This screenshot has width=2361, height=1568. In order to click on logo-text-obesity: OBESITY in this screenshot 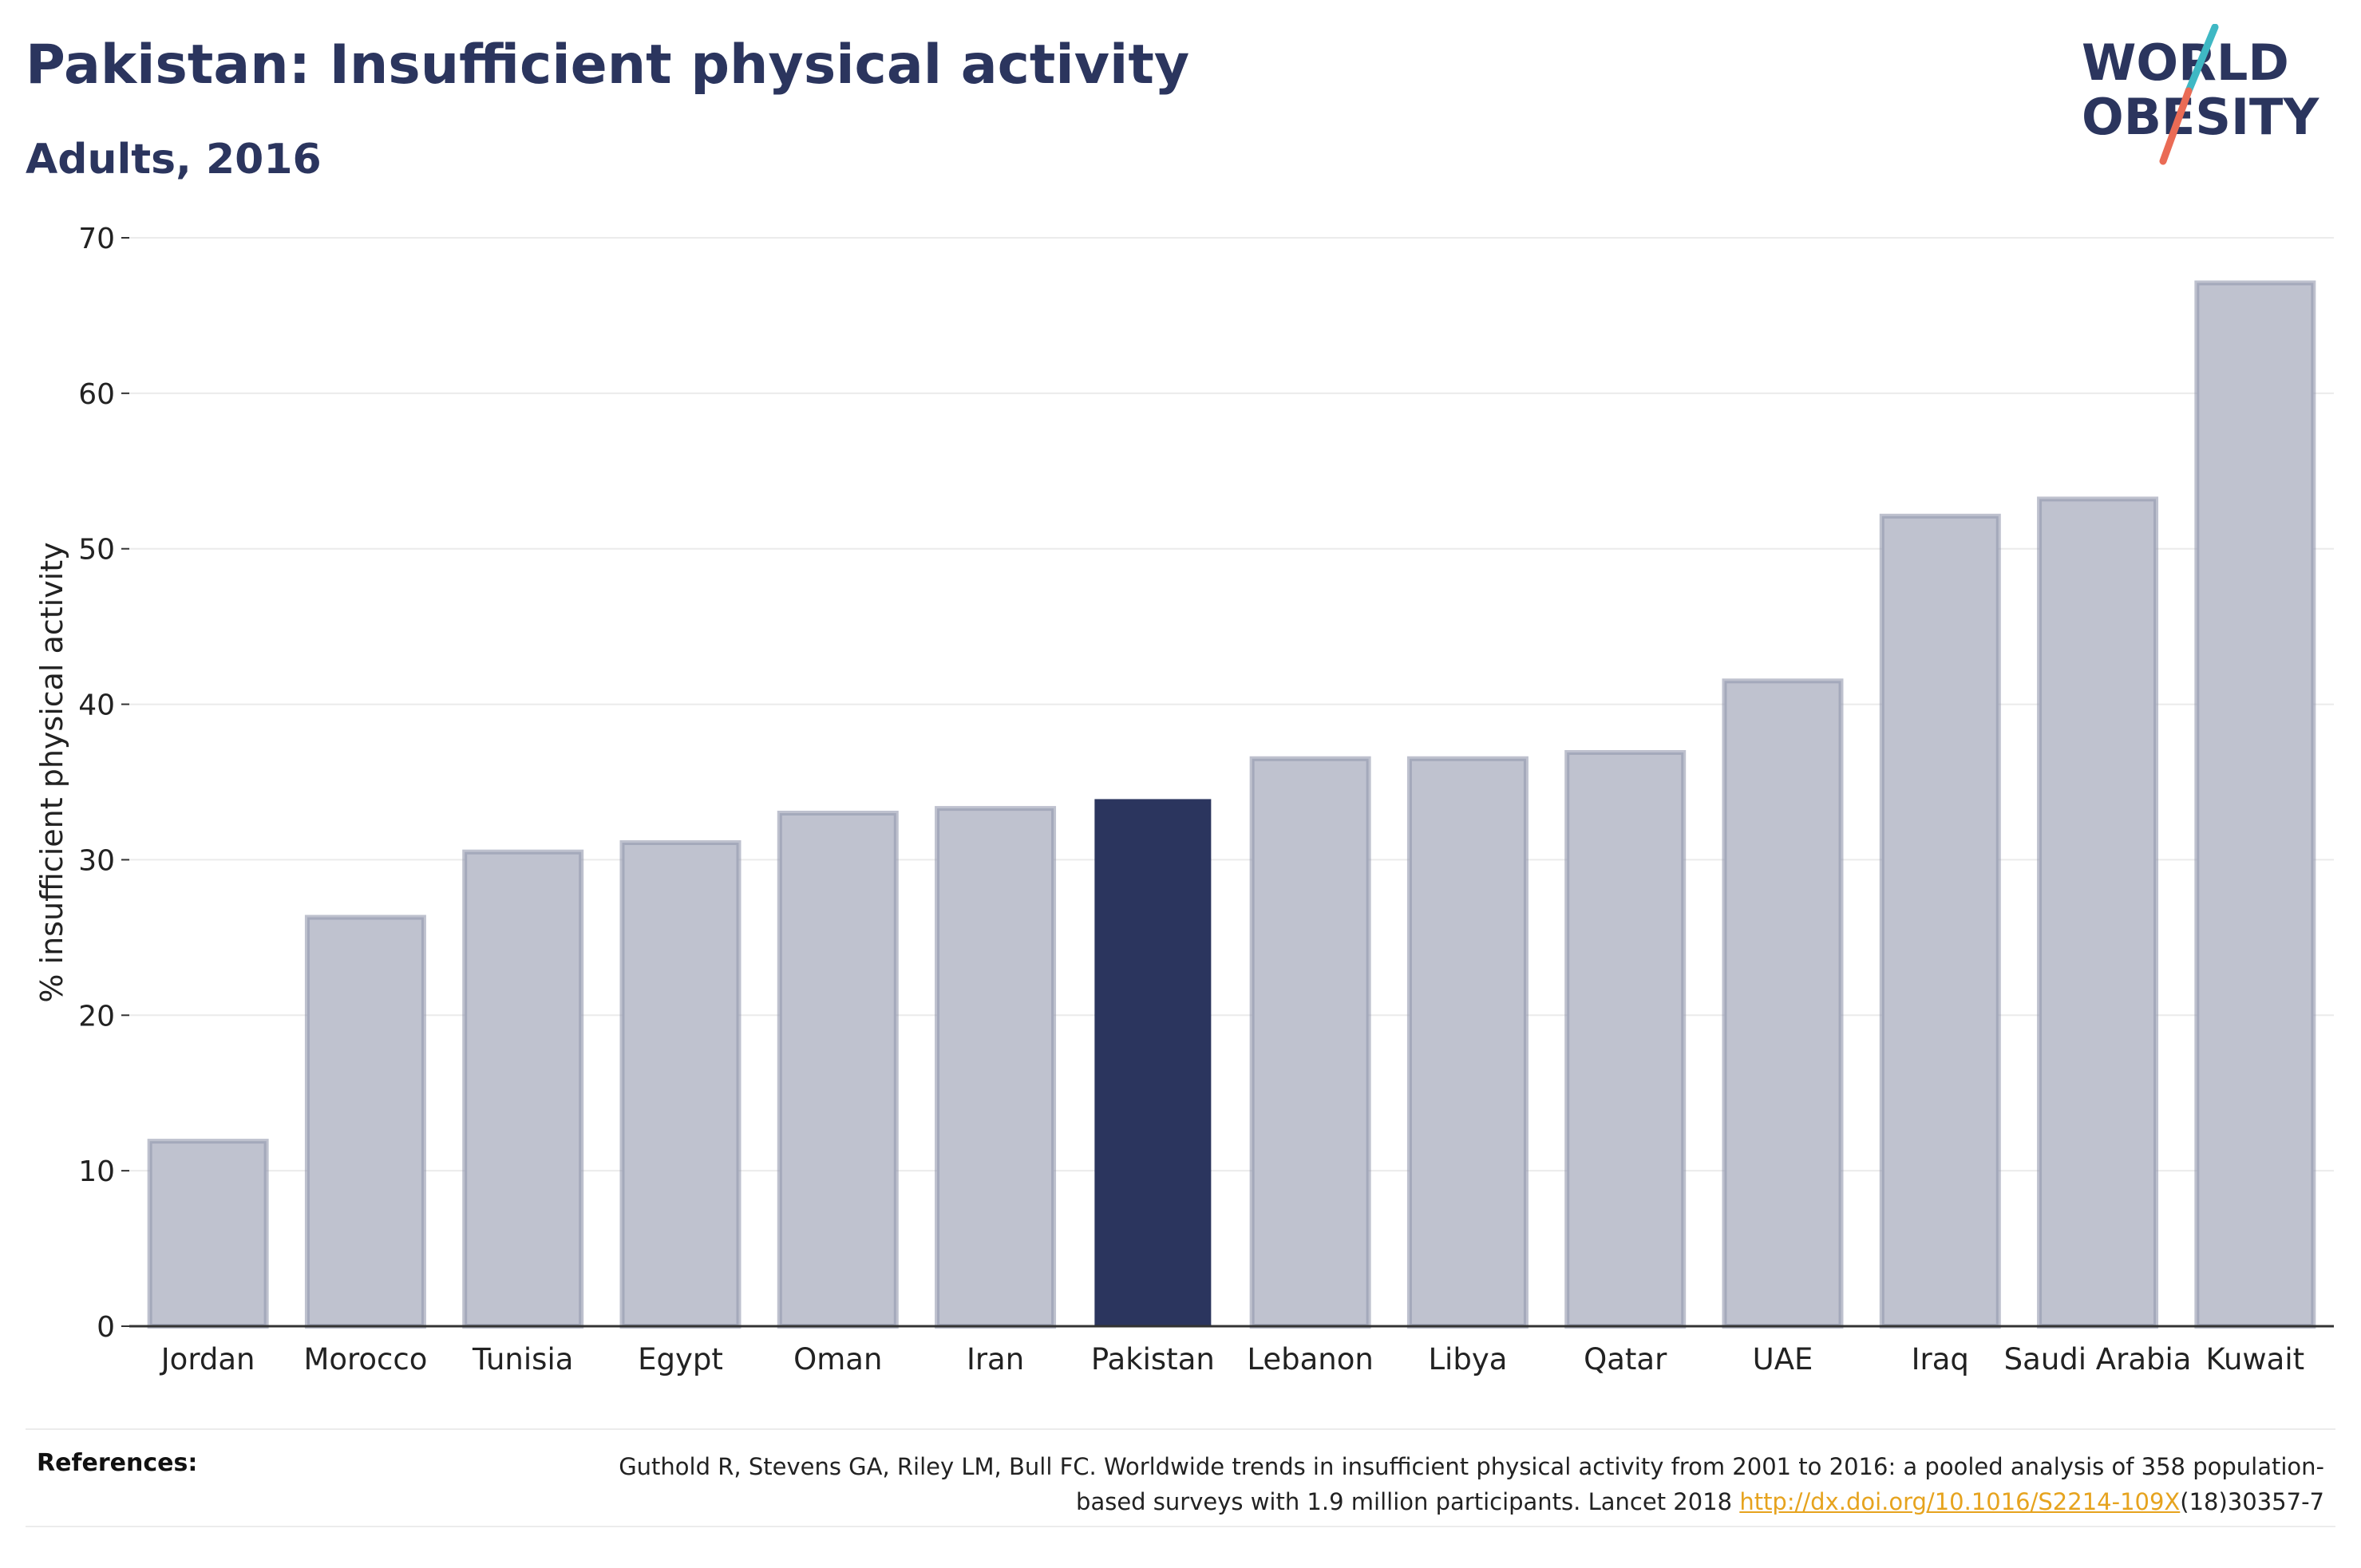, I will do `click(2200, 117)`.